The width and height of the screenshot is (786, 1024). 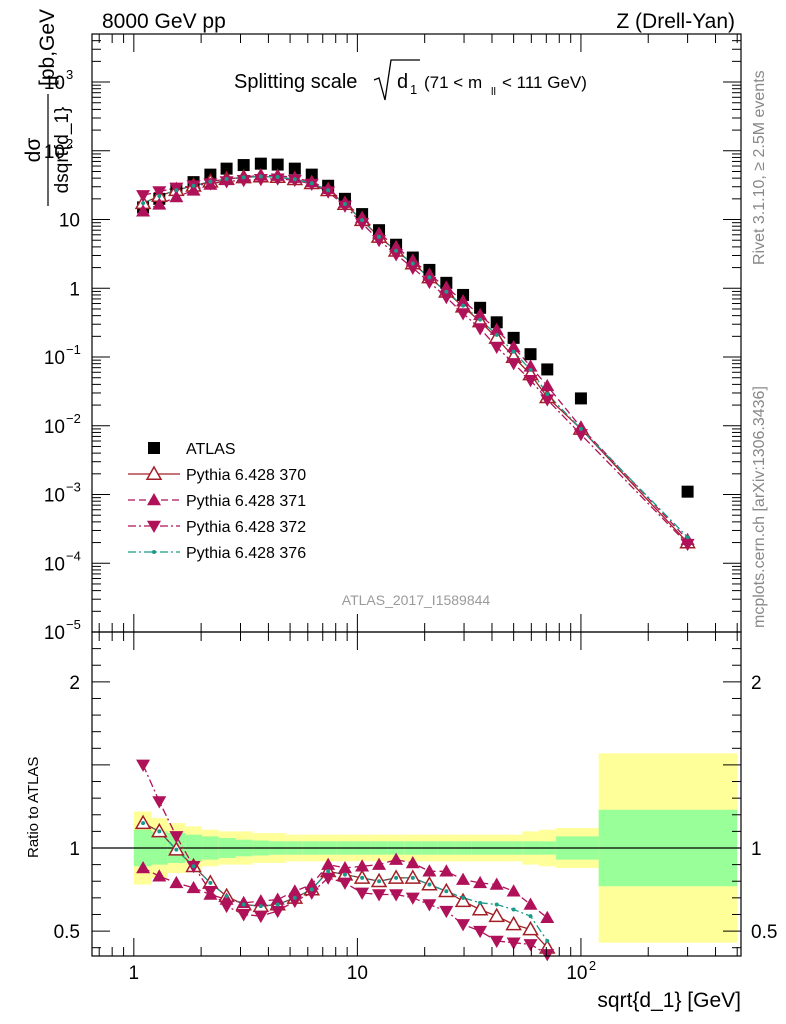 What do you see at coordinates (493, 92) in the screenshot?
I see `plot-title-range-sub: ll` at bounding box center [493, 92].